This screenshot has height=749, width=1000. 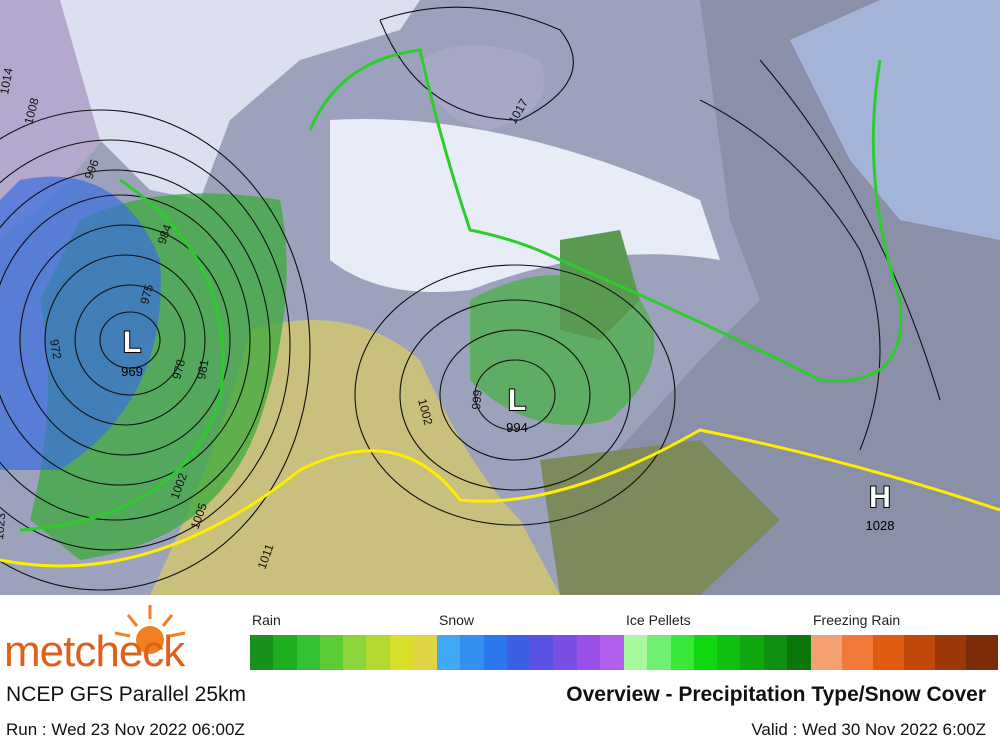 I want to click on title: Overview - Precipitation Type/Snow Cover, so click(x=776, y=694).